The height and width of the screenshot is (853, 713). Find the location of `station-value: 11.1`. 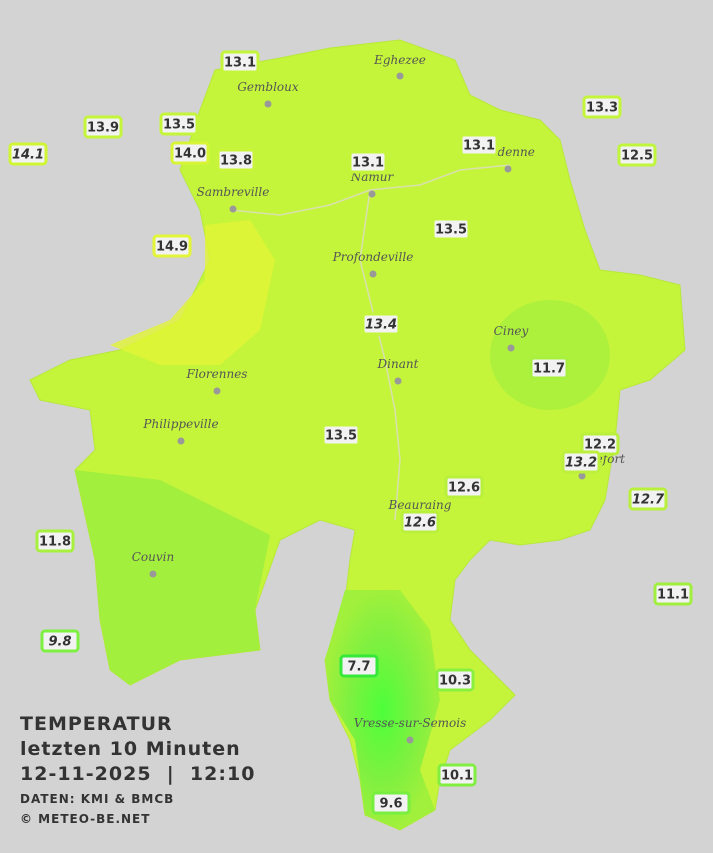

station-value: 11.1 is located at coordinates (673, 595).